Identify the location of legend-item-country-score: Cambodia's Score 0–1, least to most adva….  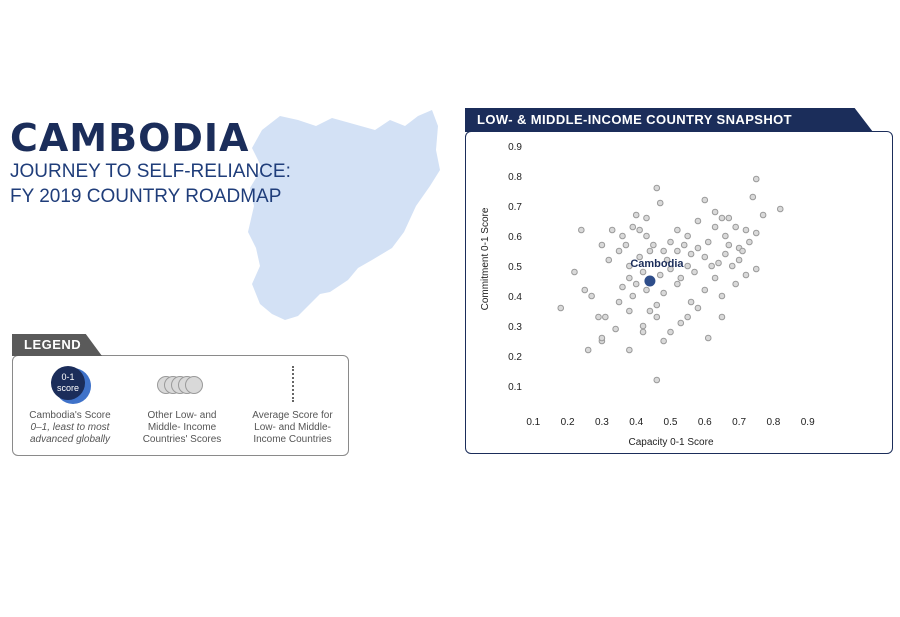
(70, 428).